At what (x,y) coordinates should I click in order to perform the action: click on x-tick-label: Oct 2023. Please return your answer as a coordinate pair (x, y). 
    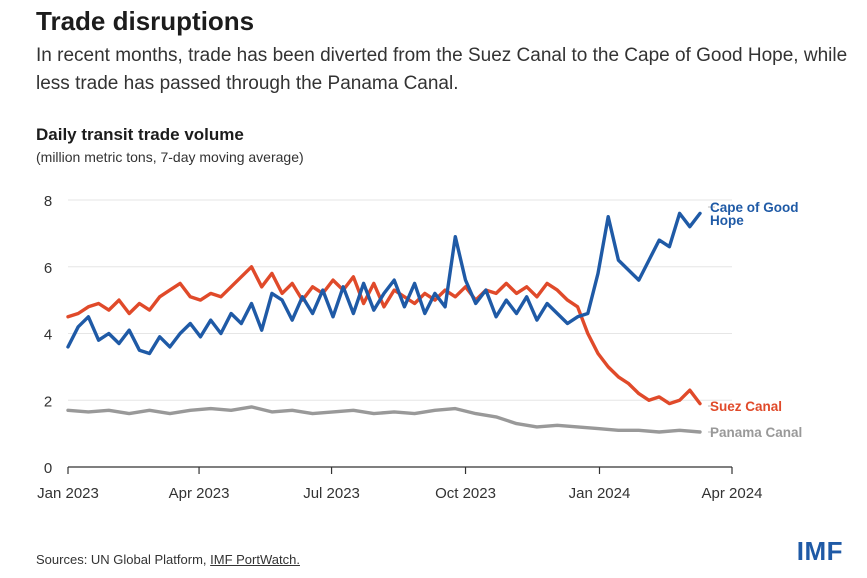
    Looking at the image, I should click on (465, 493).